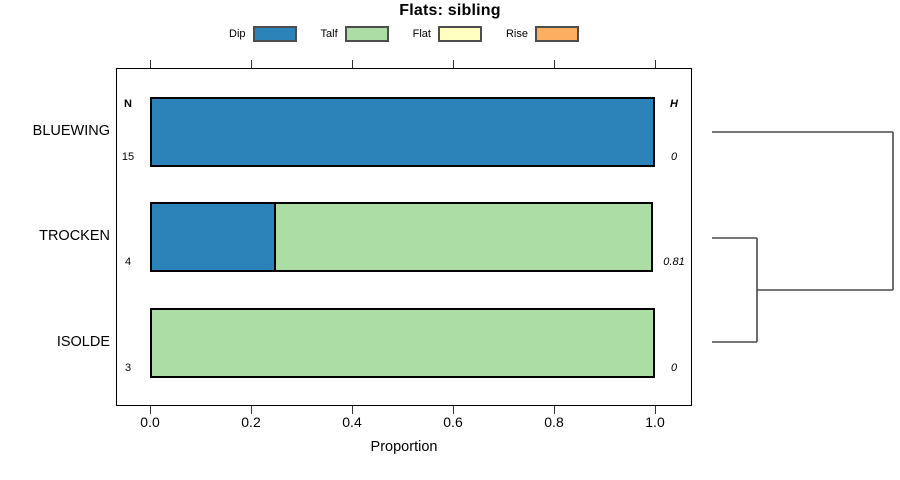 Image resolution: width=900 pixels, height=480 pixels. I want to click on legend-item: Rise, so click(542, 34).